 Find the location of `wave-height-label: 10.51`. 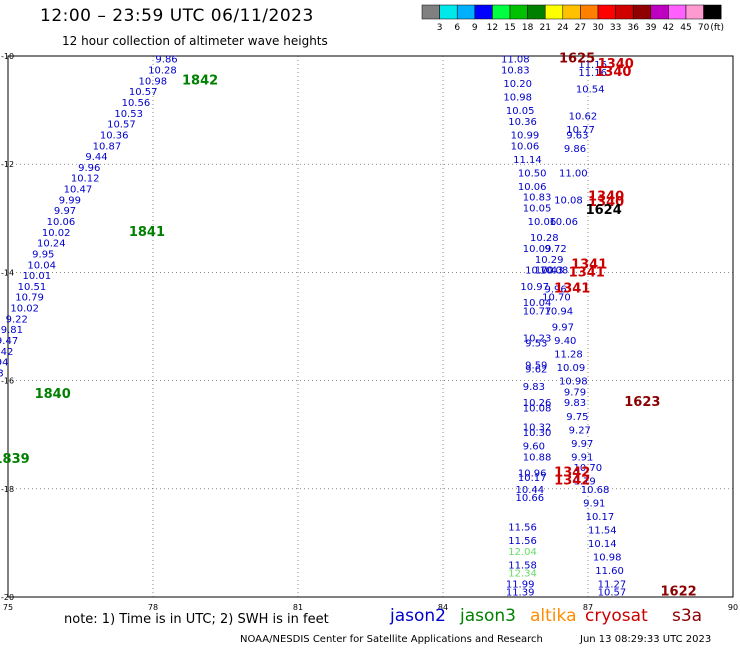

wave-height-label: 10.51 is located at coordinates (32, 287).